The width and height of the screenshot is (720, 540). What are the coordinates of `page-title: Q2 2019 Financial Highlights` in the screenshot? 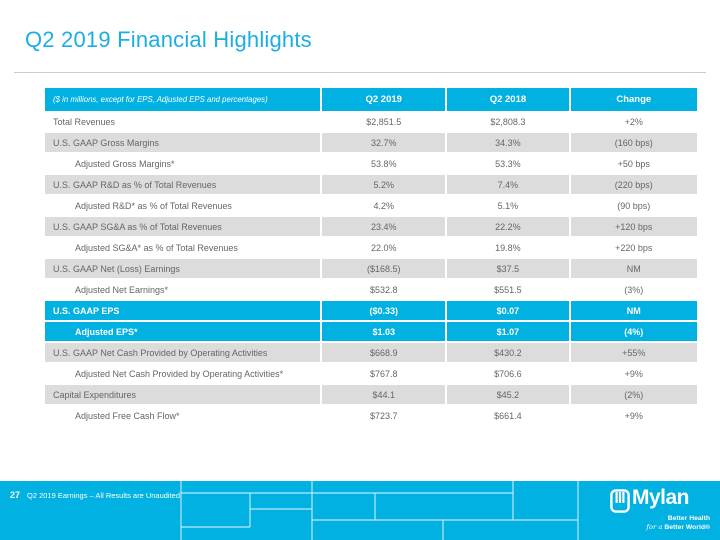 It's located at (168, 39).